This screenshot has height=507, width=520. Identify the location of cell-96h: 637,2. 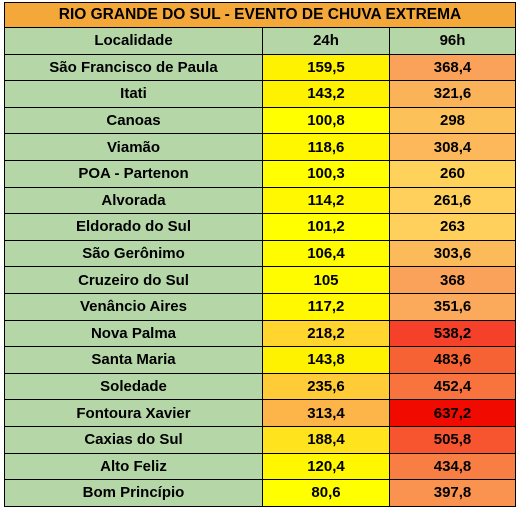
(452, 413).